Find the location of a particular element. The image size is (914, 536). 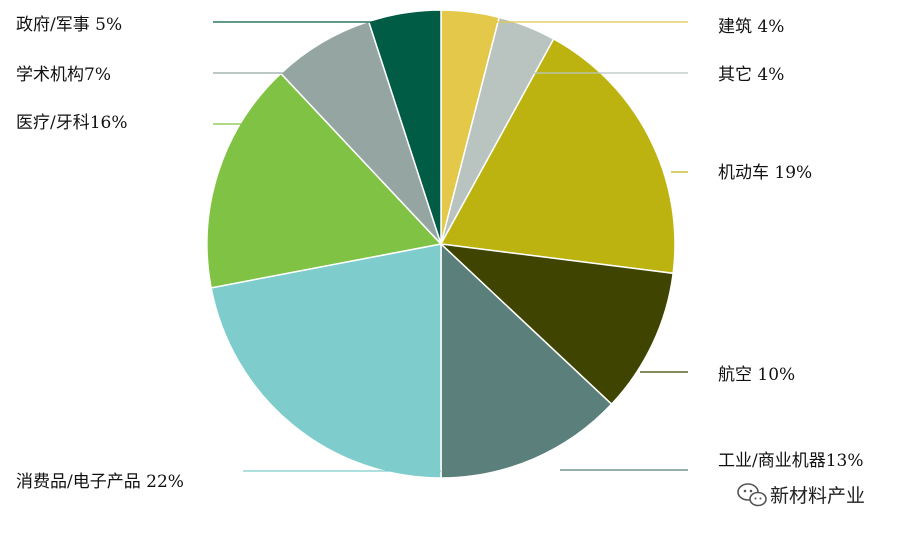

slice-label: 工业/商业机器13% is located at coordinates (791, 461).